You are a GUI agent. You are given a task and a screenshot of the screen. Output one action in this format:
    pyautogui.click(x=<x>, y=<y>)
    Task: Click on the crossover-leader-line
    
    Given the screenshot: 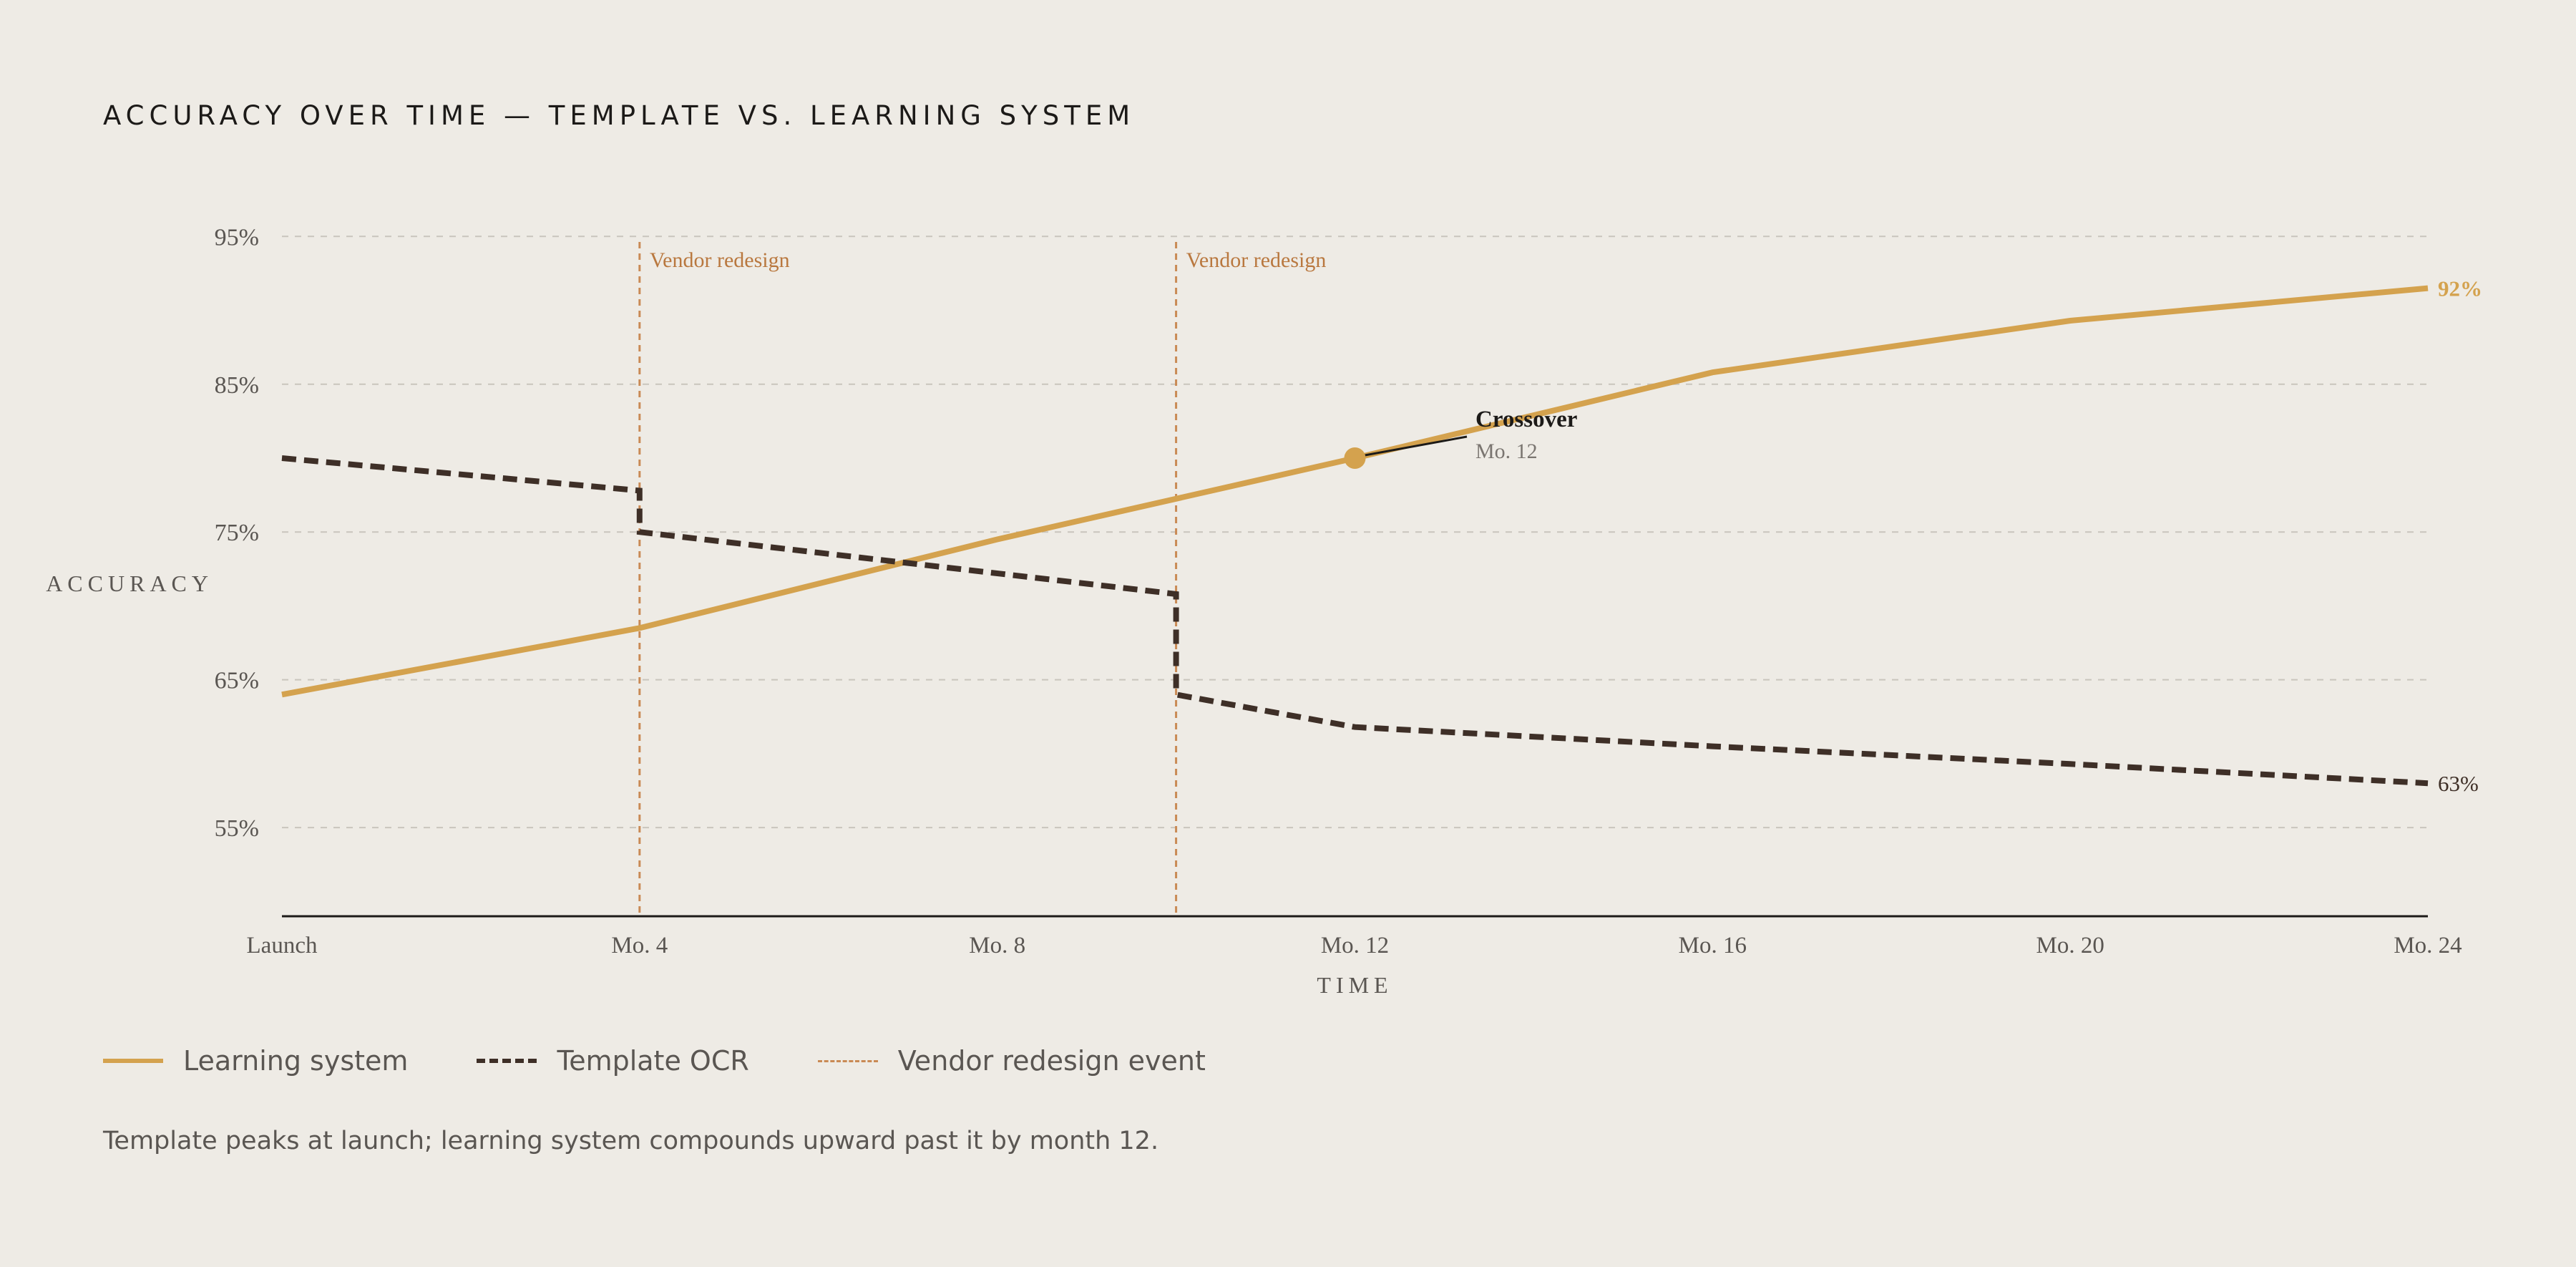 What is the action you would take?
    pyautogui.click(x=1416, y=446)
    